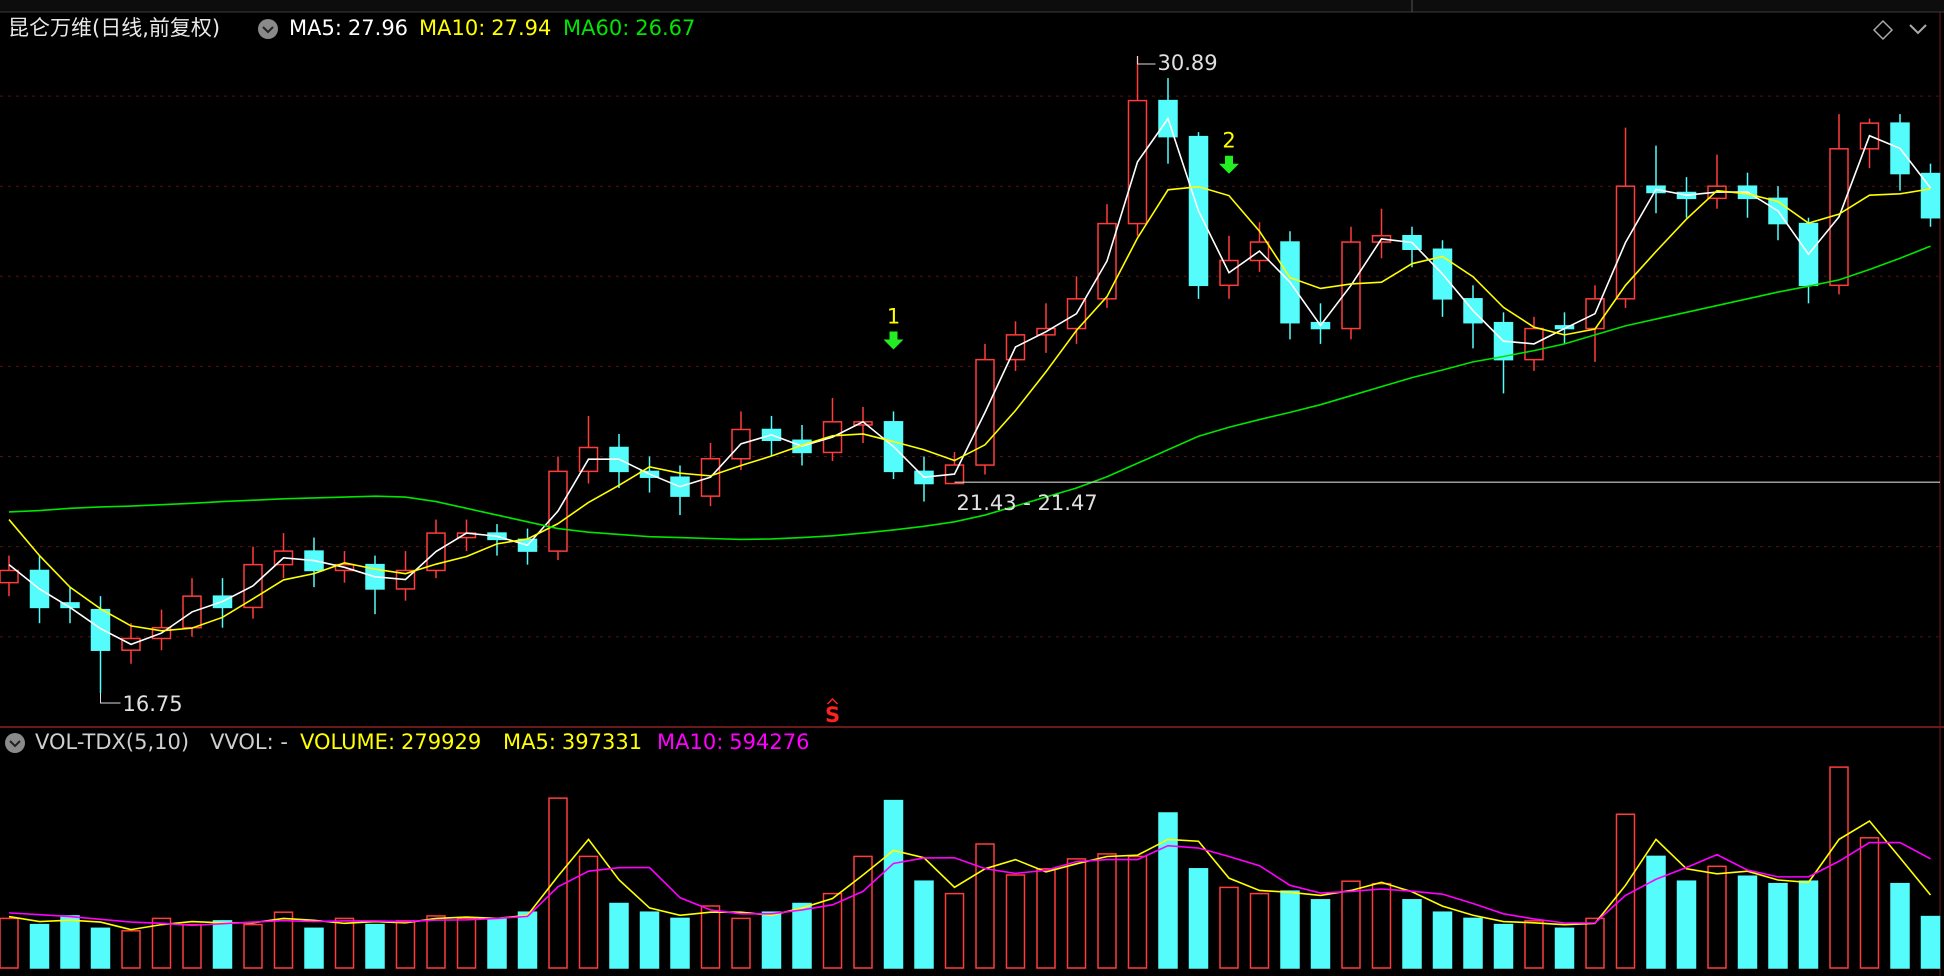  What do you see at coordinates (832, 701) in the screenshot?
I see `signal-caret` at bounding box center [832, 701].